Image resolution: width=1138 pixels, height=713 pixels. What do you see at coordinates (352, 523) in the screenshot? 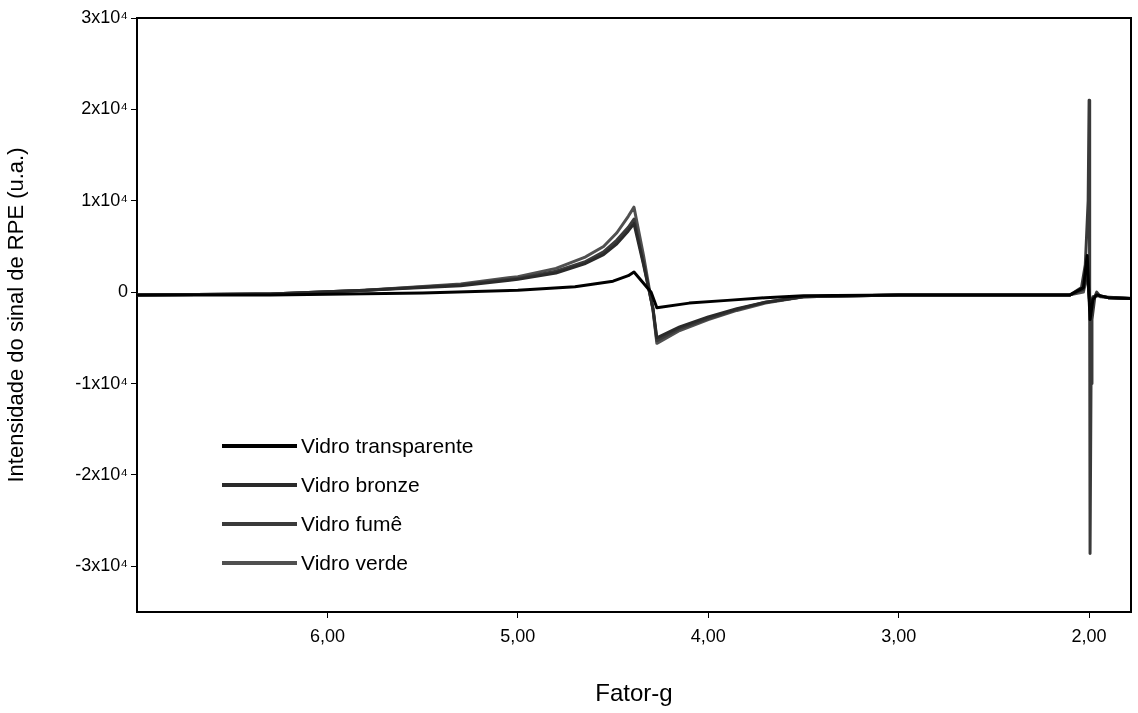
I see `legend-label: Vidro fumê` at bounding box center [352, 523].